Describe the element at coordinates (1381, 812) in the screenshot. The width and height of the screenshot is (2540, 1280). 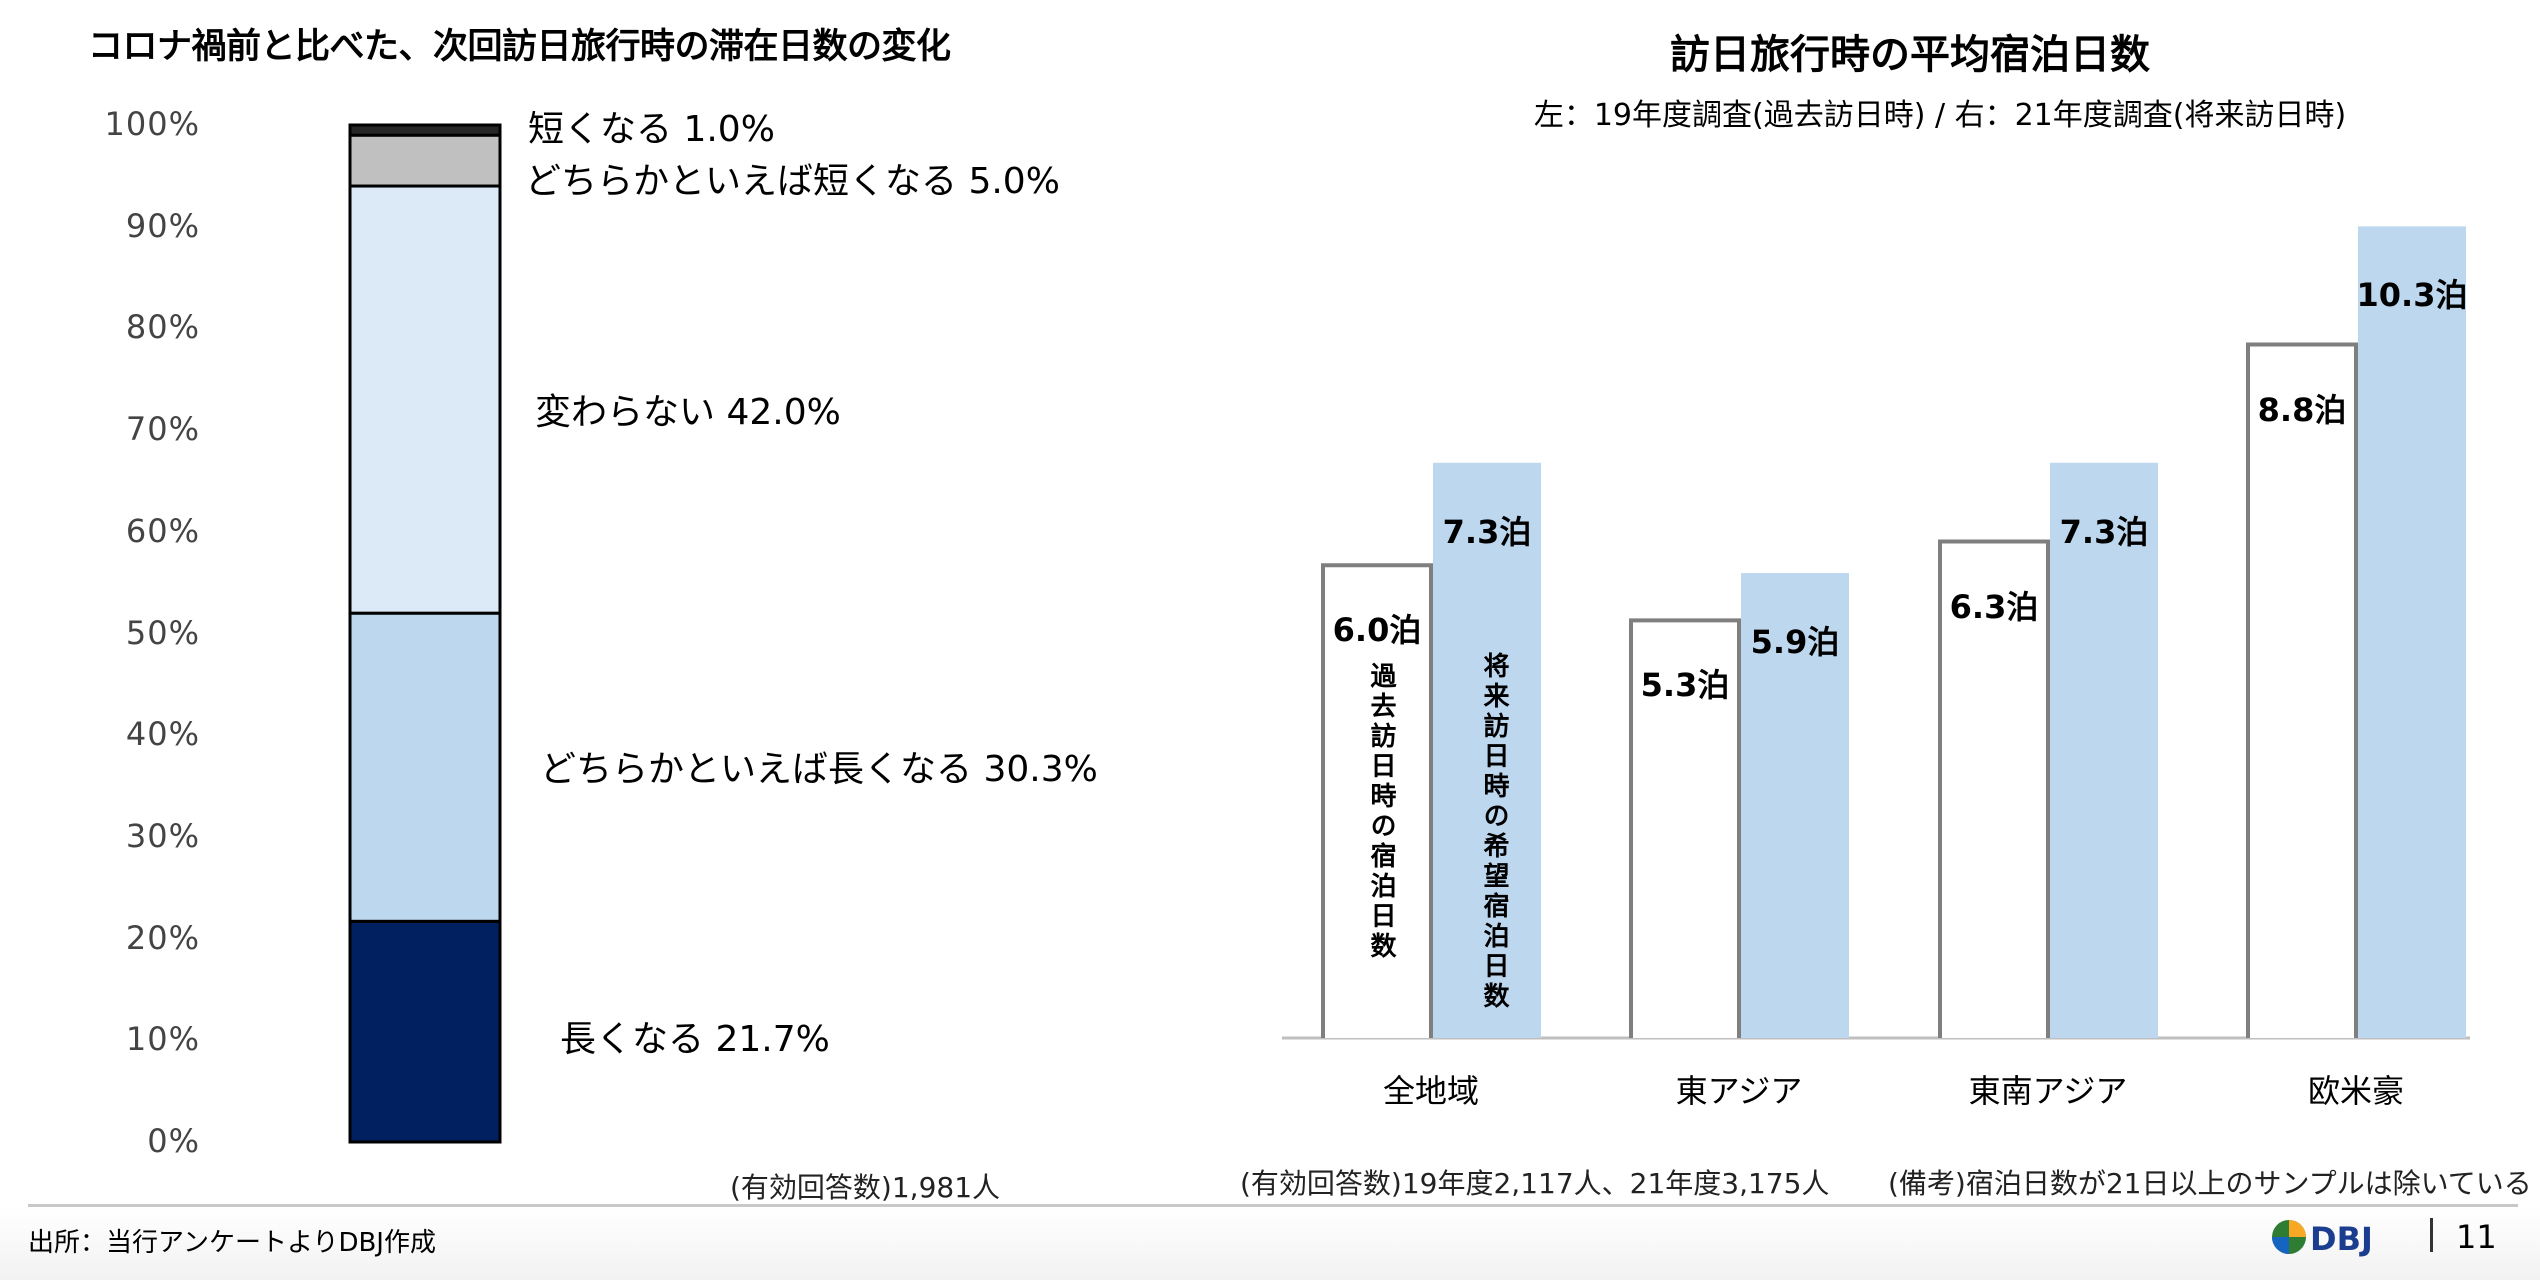
I see `legend-past-label: 過去訪日時の宿泊日数` at that location.